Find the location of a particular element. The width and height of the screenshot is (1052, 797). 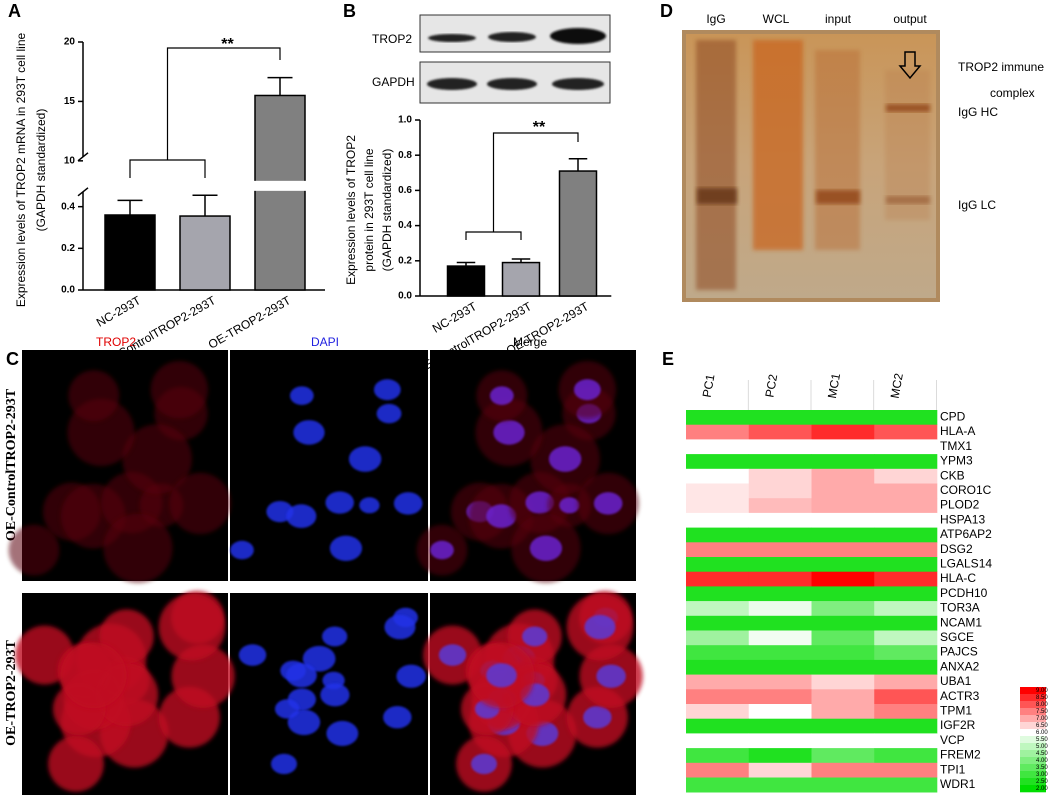

y-tick-label: 0.4 is located at coordinates (405, 225).